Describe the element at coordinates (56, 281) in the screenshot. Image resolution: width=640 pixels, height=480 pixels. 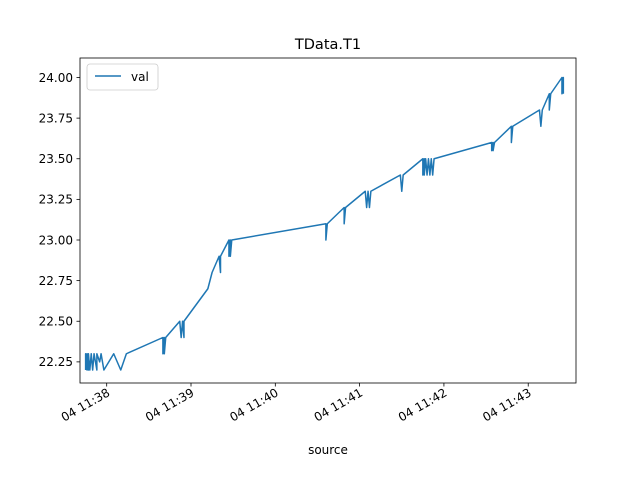
I see `y-tick-label: 22.75` at that location.